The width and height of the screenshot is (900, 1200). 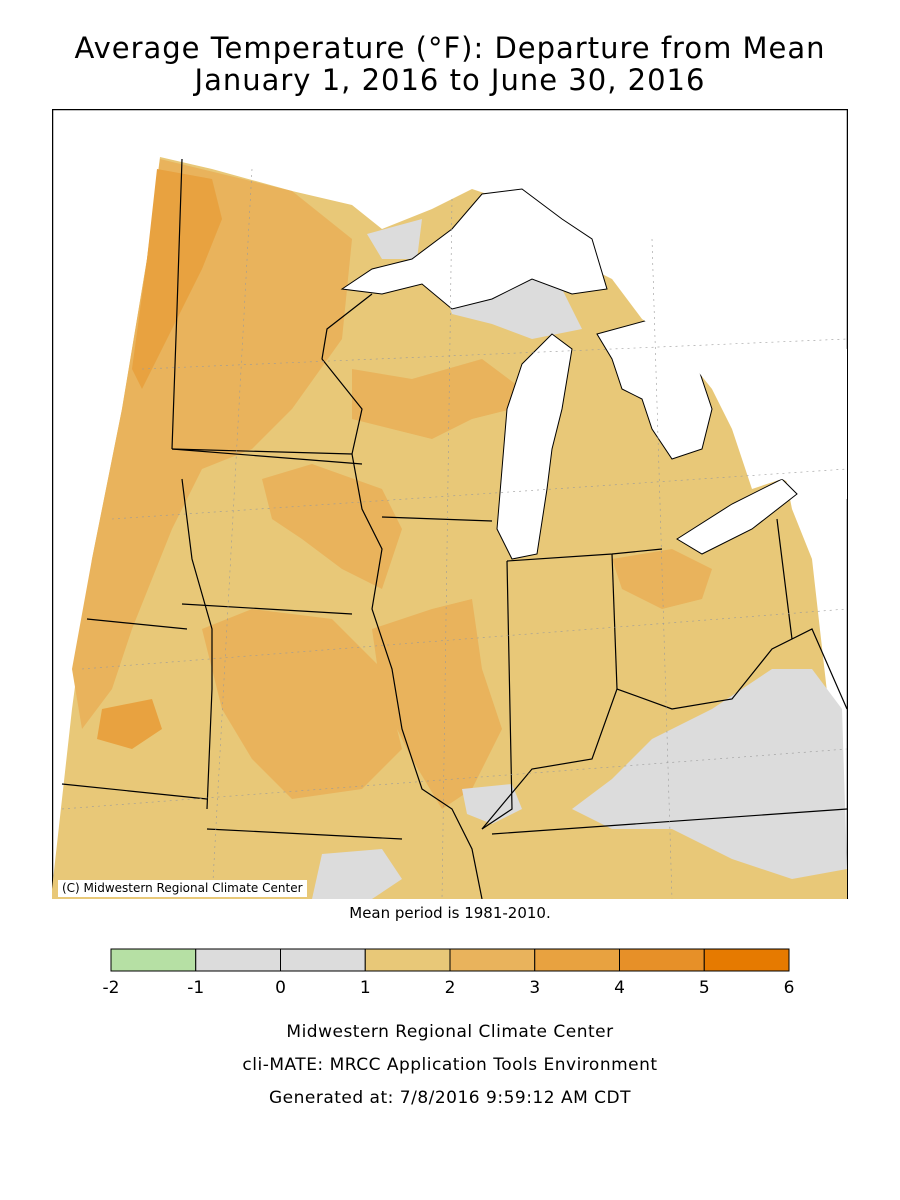 I want to click on mean-period-note: Mean period is 1981-2010., so click(x=450, y=913).